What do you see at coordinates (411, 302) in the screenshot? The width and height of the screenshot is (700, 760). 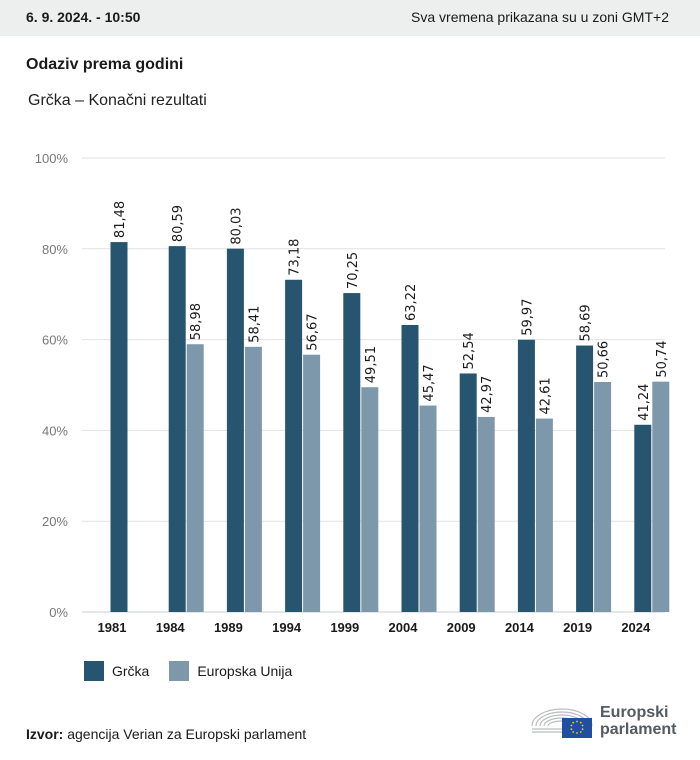 I see `data-label: 63,22` at bounding box center [411, 302].